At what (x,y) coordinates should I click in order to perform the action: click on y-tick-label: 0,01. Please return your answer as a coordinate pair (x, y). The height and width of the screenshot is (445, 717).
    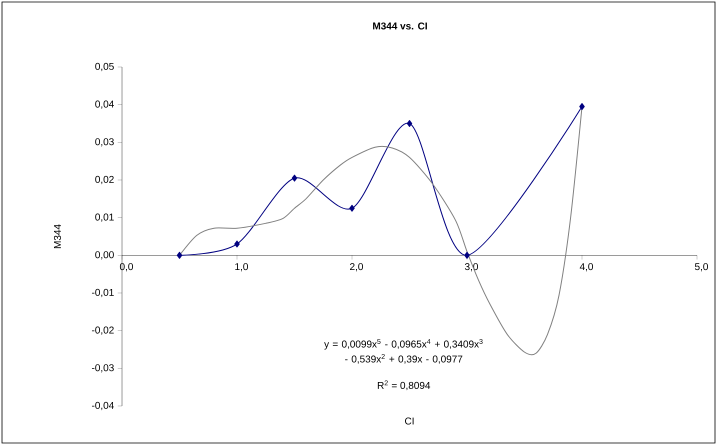
    Looking at the image, I should click on (104, 218).